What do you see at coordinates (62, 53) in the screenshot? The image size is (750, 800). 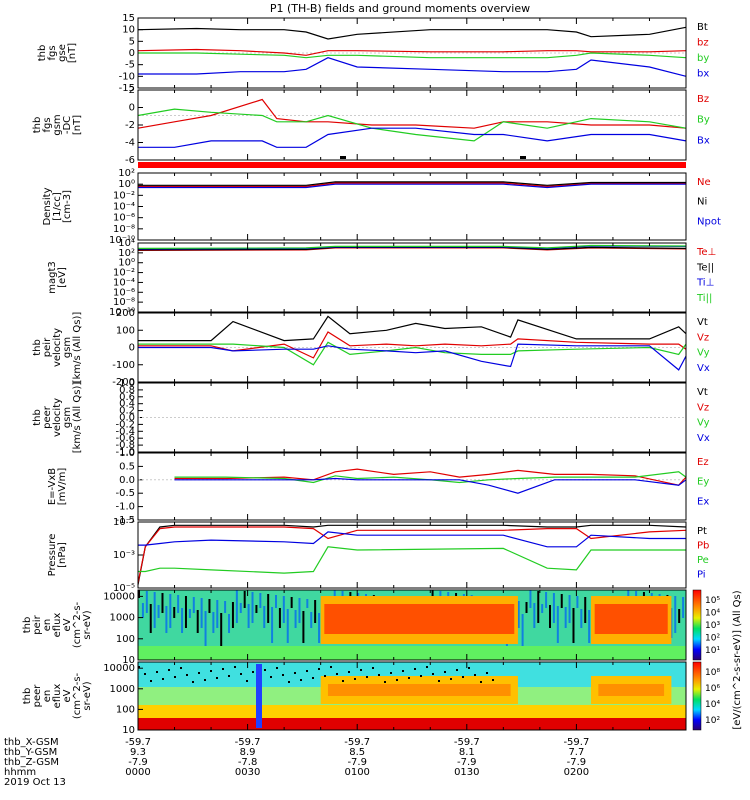 I see `y-axis-label: gse` at bounding box center [62, 53].